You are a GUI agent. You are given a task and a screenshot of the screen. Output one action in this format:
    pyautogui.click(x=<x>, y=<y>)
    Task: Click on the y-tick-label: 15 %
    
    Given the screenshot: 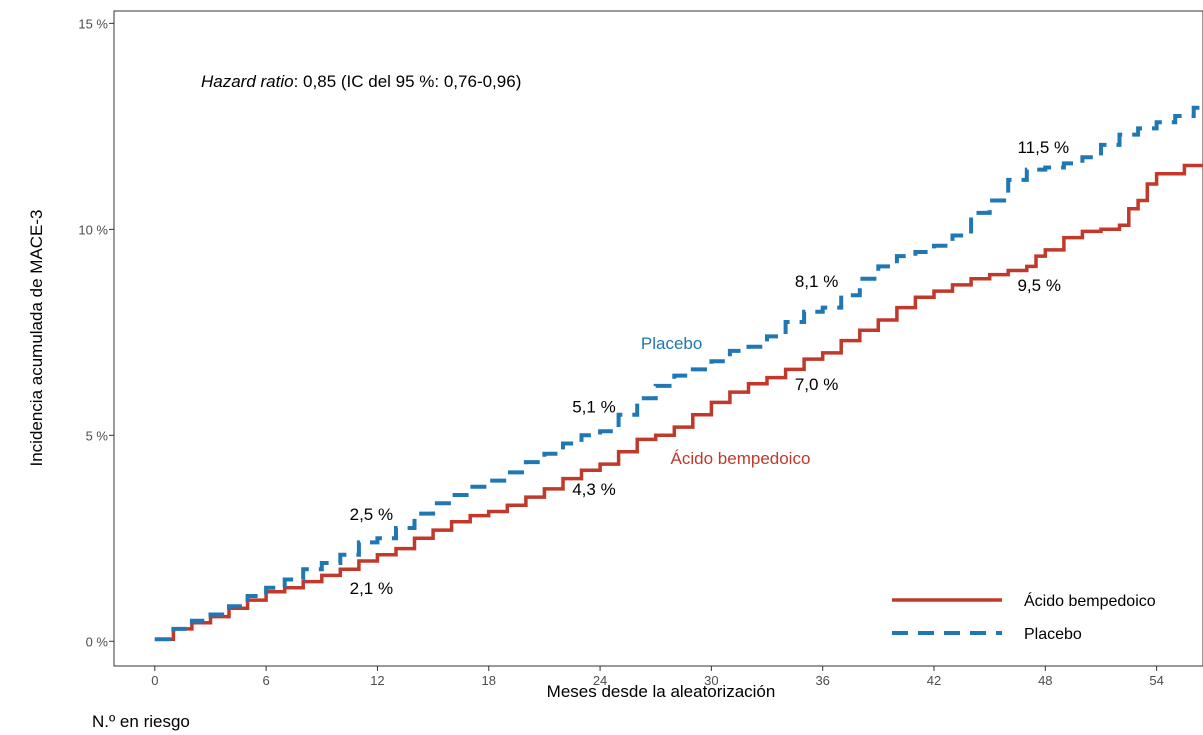 What is the action you would take?
    pyautogui.click(x=93, y=23)
    